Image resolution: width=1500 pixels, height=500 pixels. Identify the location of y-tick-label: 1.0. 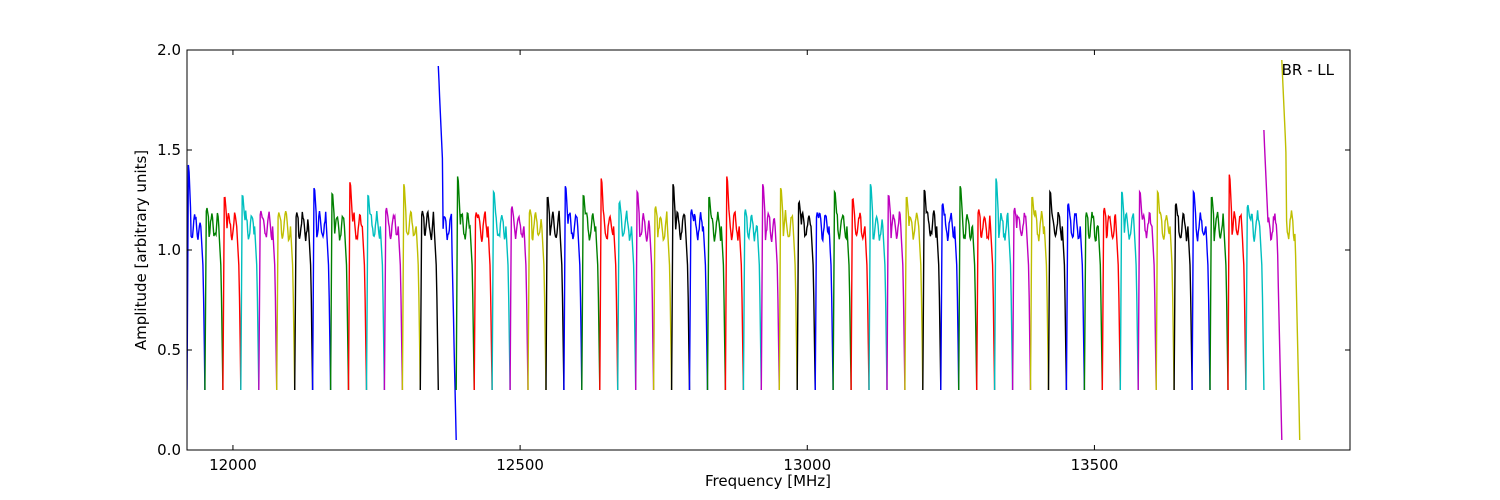
(169, 250).